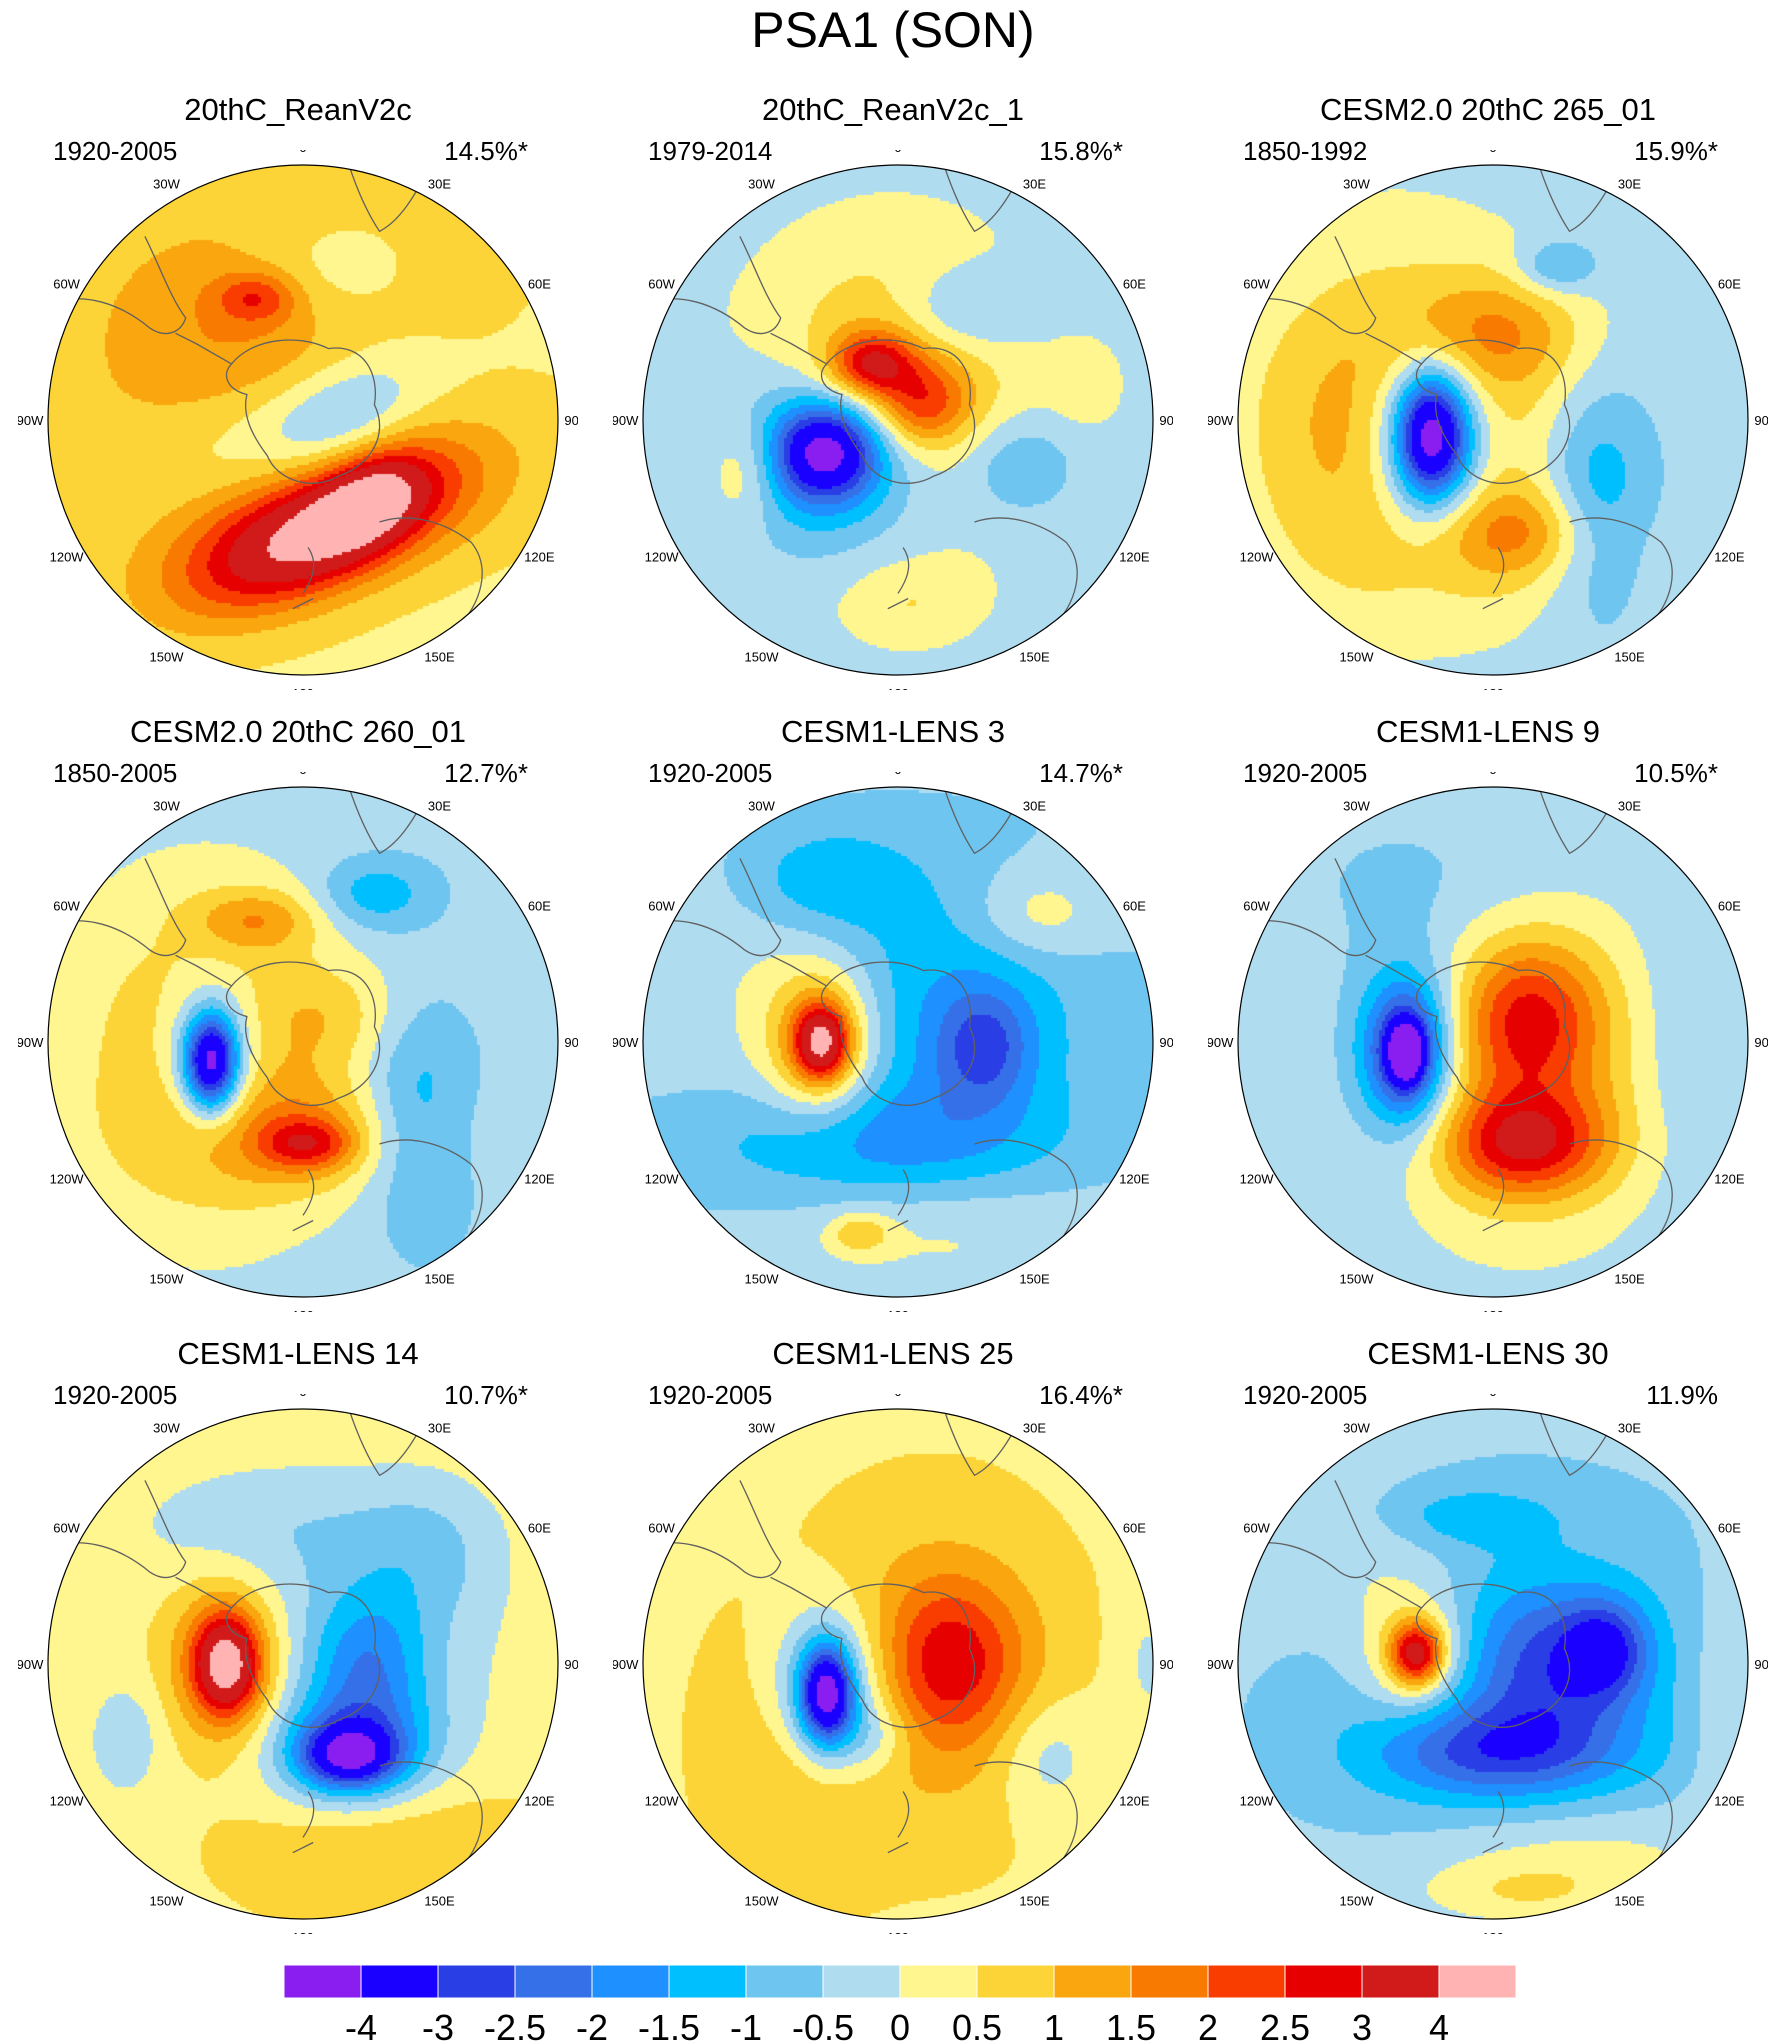  Describe the element at coordinates (1131, 2024) in the screenshot. I see `colorbar-tick-label: 1.5` at that location.